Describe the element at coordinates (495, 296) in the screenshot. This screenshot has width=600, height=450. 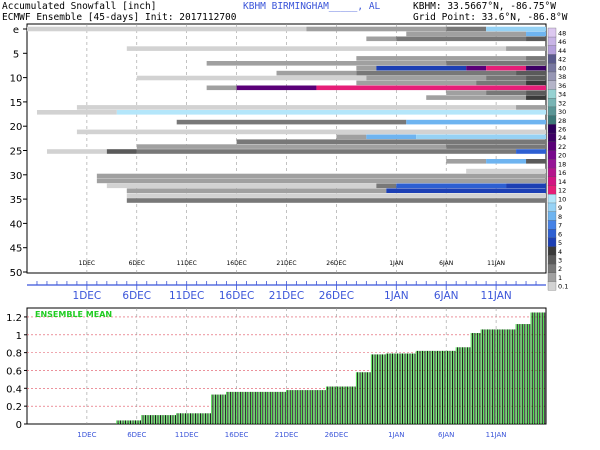
I see `date-axis-label: 11JAN` at that location.